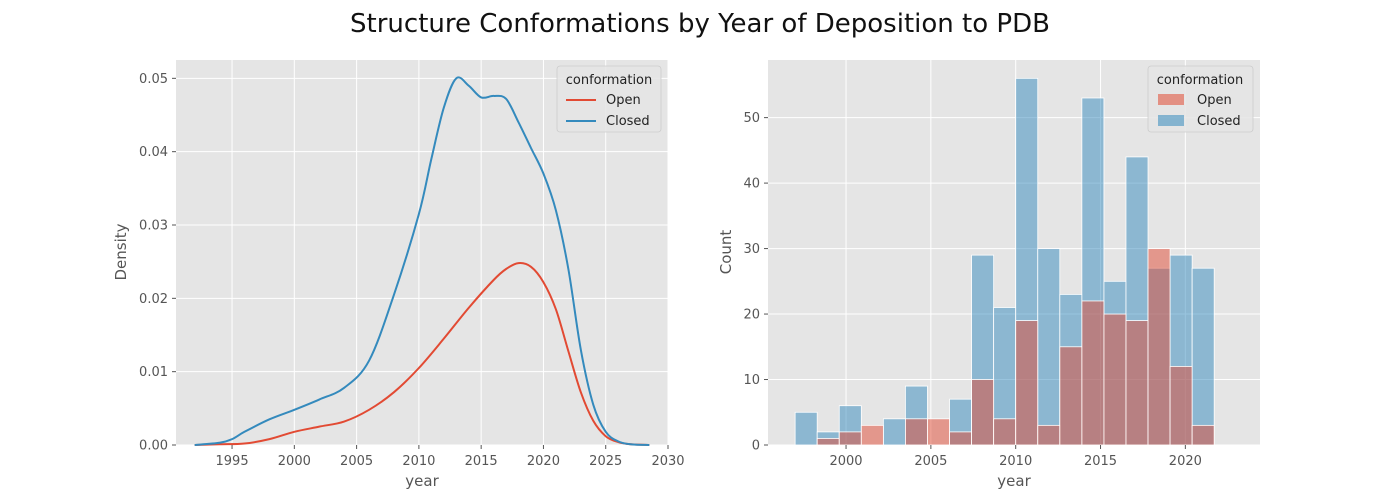 The width and height of the screenshot is (1400, 500). I want to click on kde-y-axis-label: Density, so click(121, 251).